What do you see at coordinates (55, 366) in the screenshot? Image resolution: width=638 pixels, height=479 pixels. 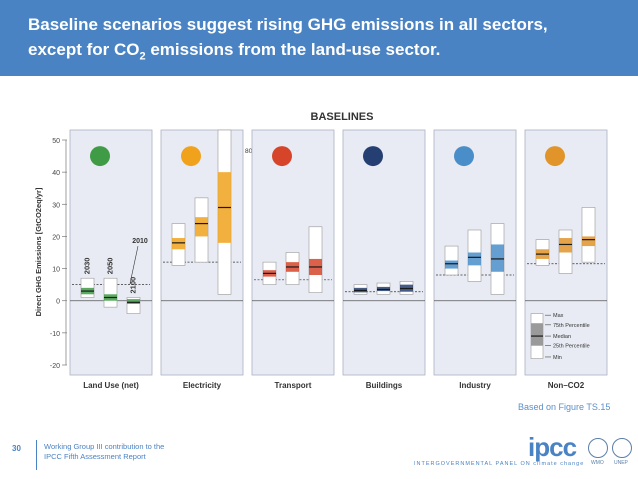 I see `y-tick-label: -20` at bounding box center [55, 366].